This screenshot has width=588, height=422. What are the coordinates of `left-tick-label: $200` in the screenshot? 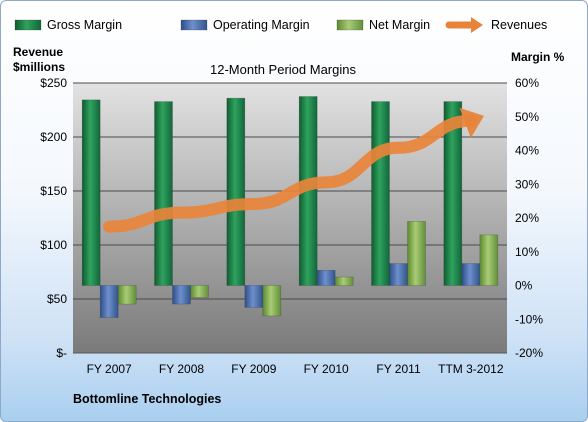 It's located at (53, 137).